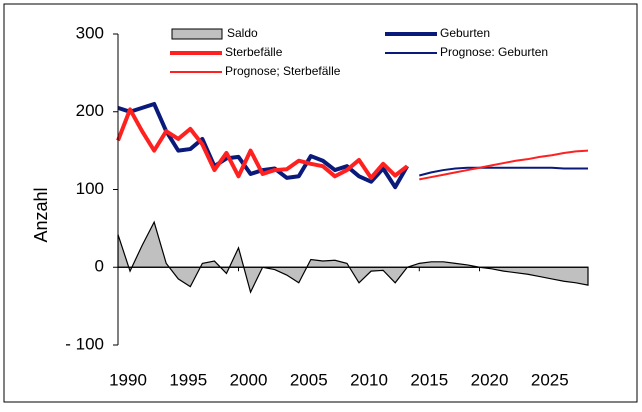 This screenshot has height=412, width=642. Describe the element at coordinates (90, 32) in the screenshot. I see `y-tick-label: 300` at that location.